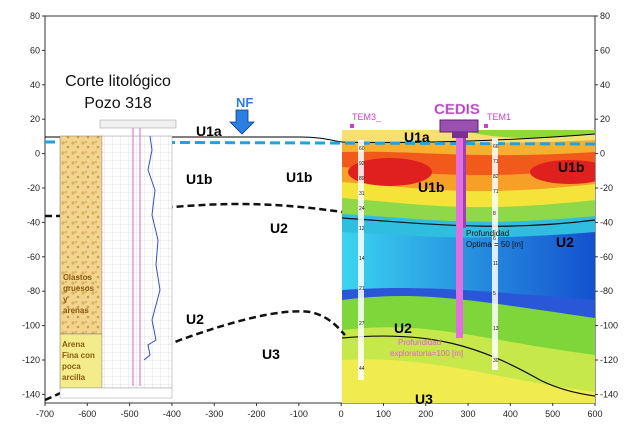 This screenshot has height=438, width=625. Describe the element at coordinates (33, 291) in the screenshot. I see `y-tick-label: -80` at that location.